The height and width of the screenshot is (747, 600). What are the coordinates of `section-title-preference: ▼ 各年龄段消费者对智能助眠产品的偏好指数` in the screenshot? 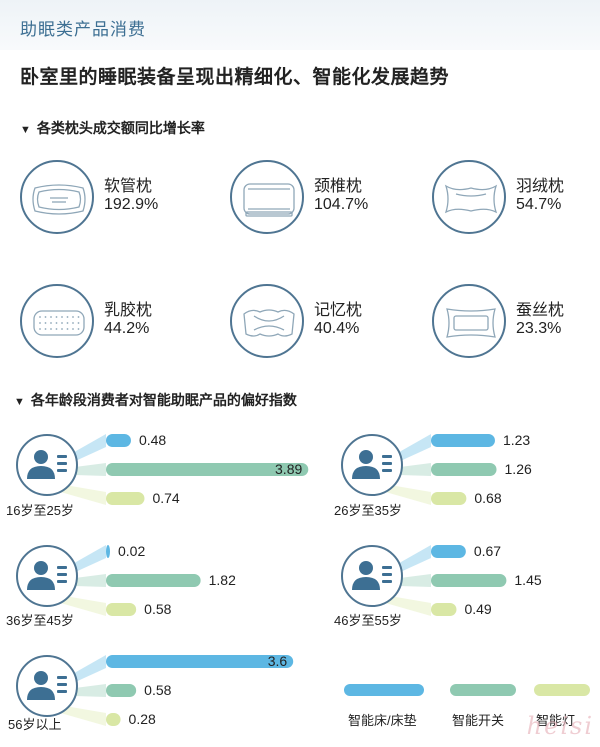 It's located at (155, 400).